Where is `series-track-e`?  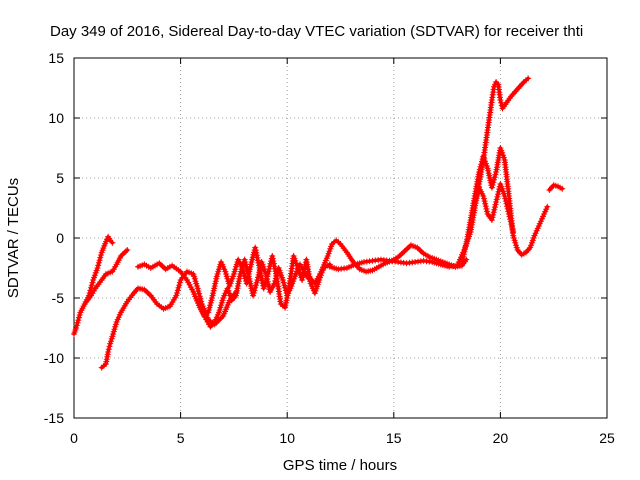
series-track-e is located at coordinates (253, 293).